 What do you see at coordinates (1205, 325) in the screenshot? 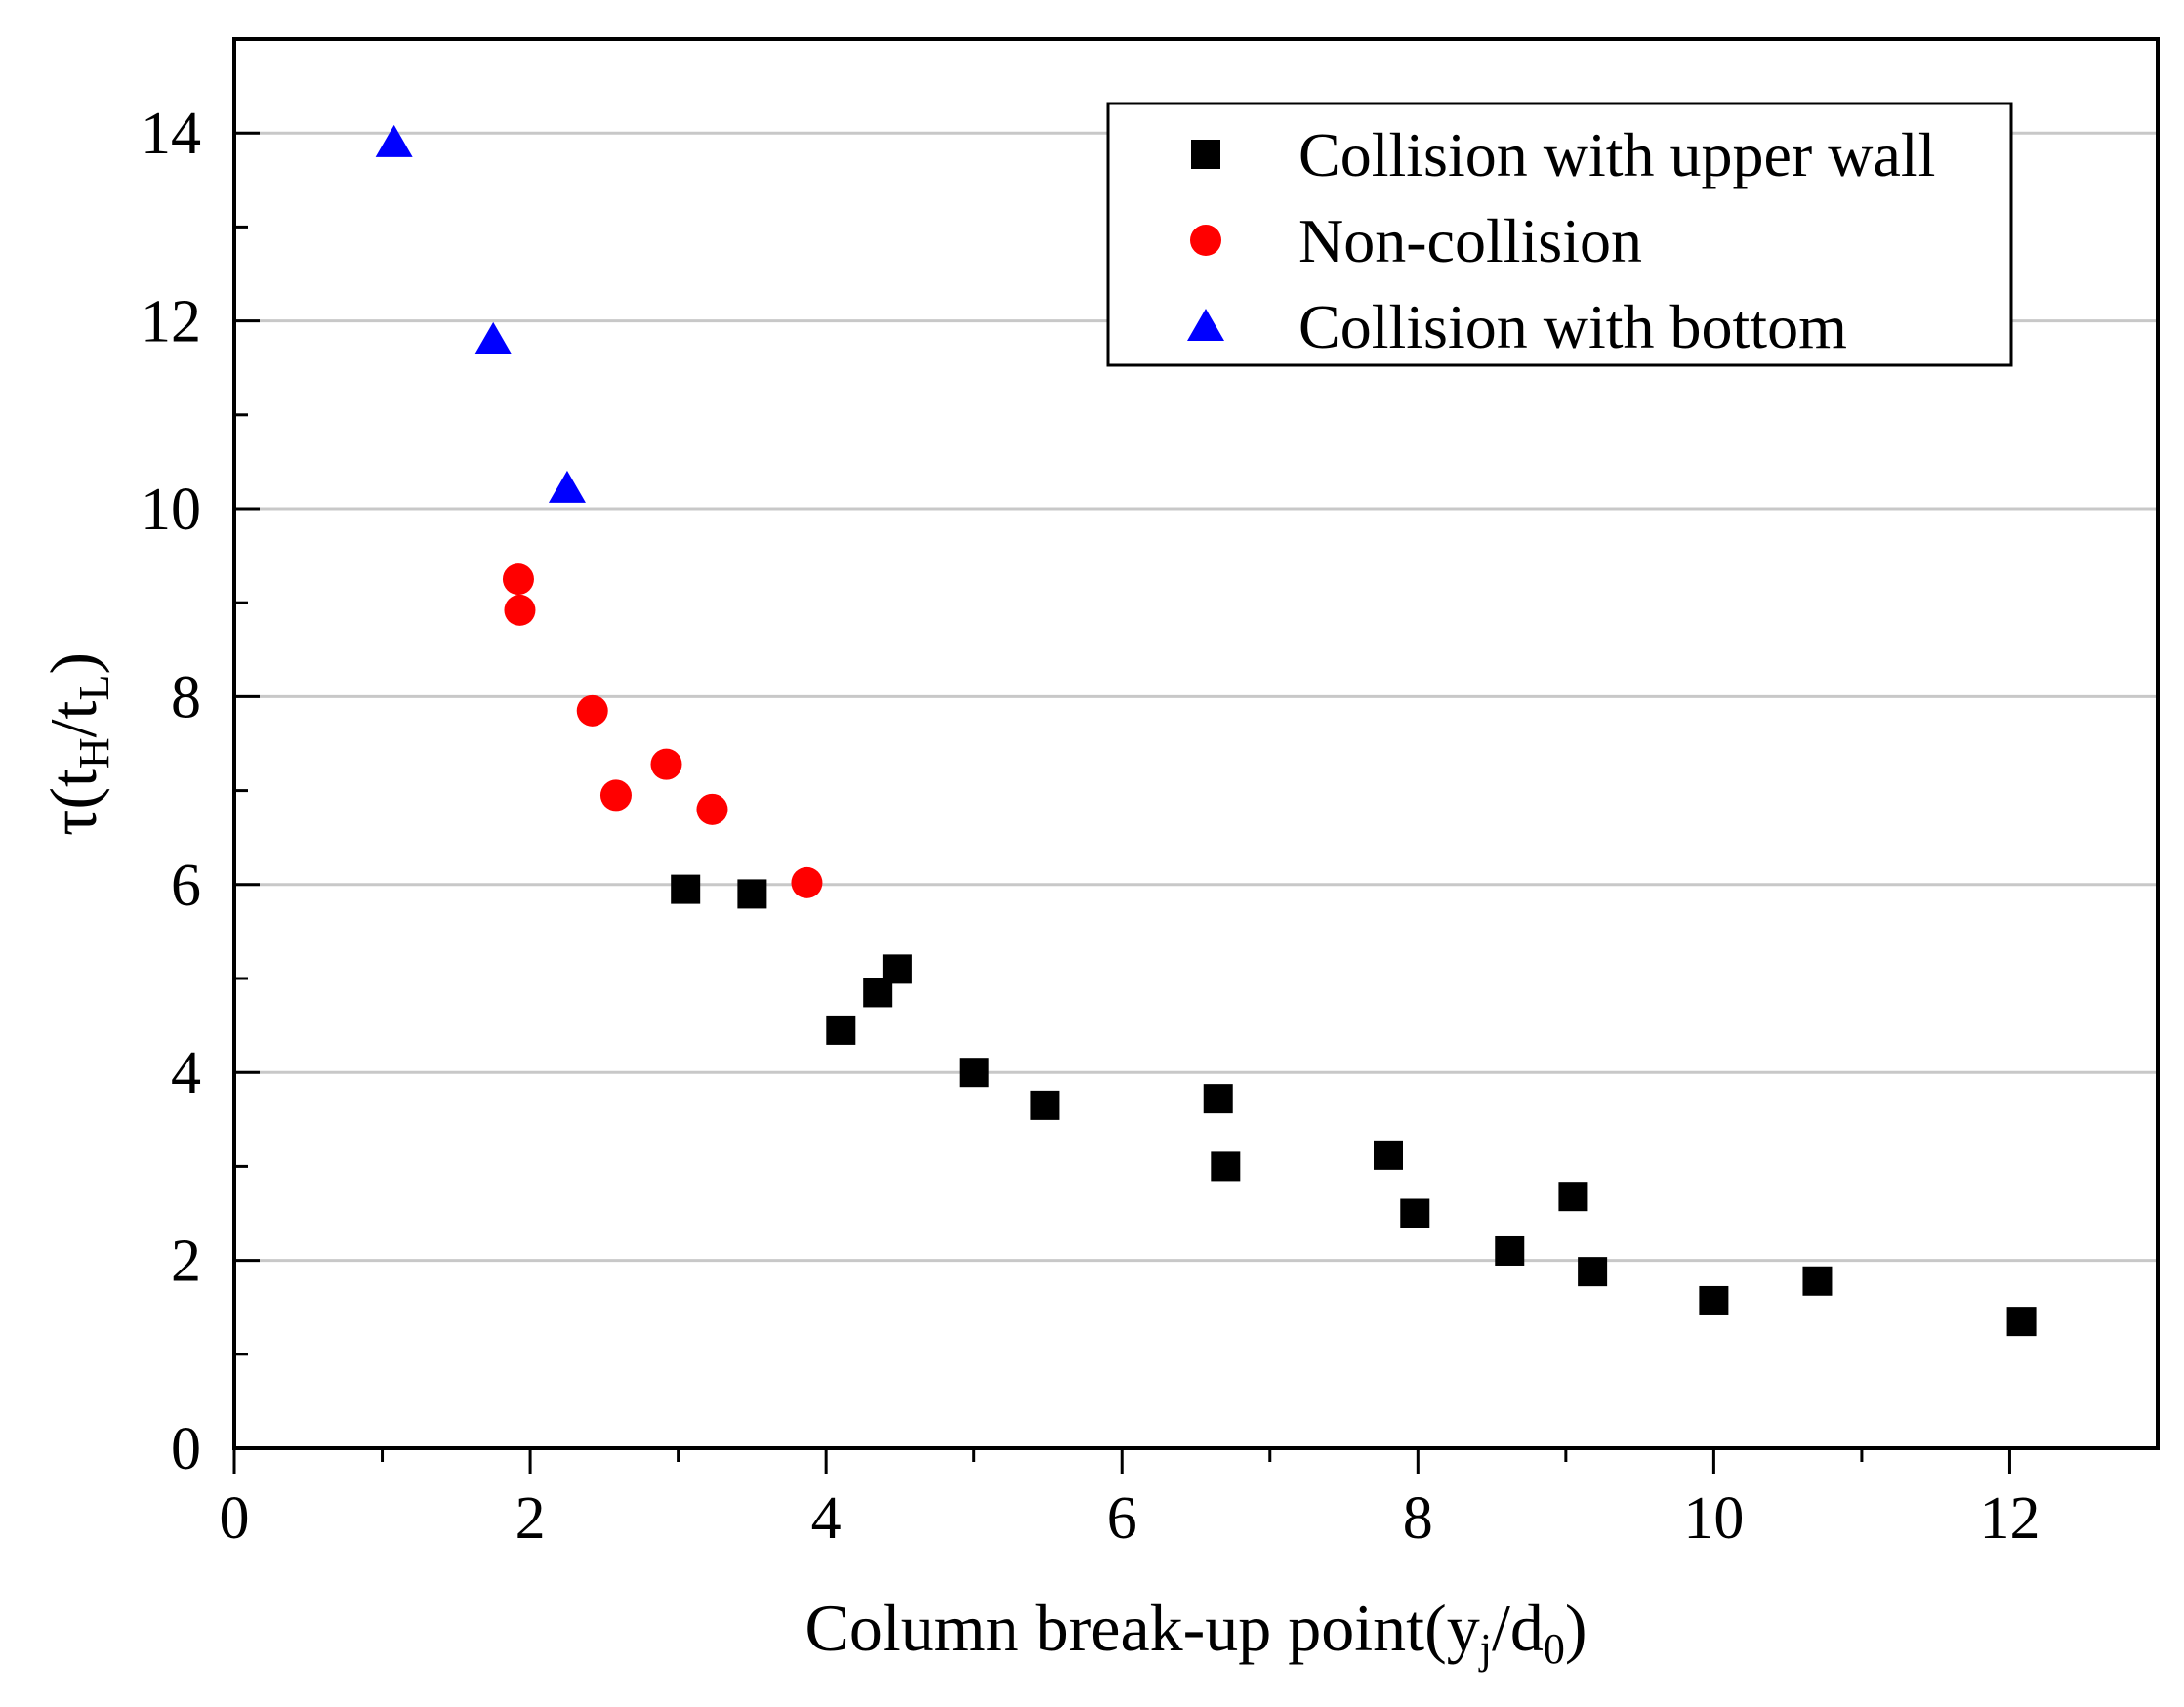
I see `legend-marker-triangle` at bounding box center [1205, 325].